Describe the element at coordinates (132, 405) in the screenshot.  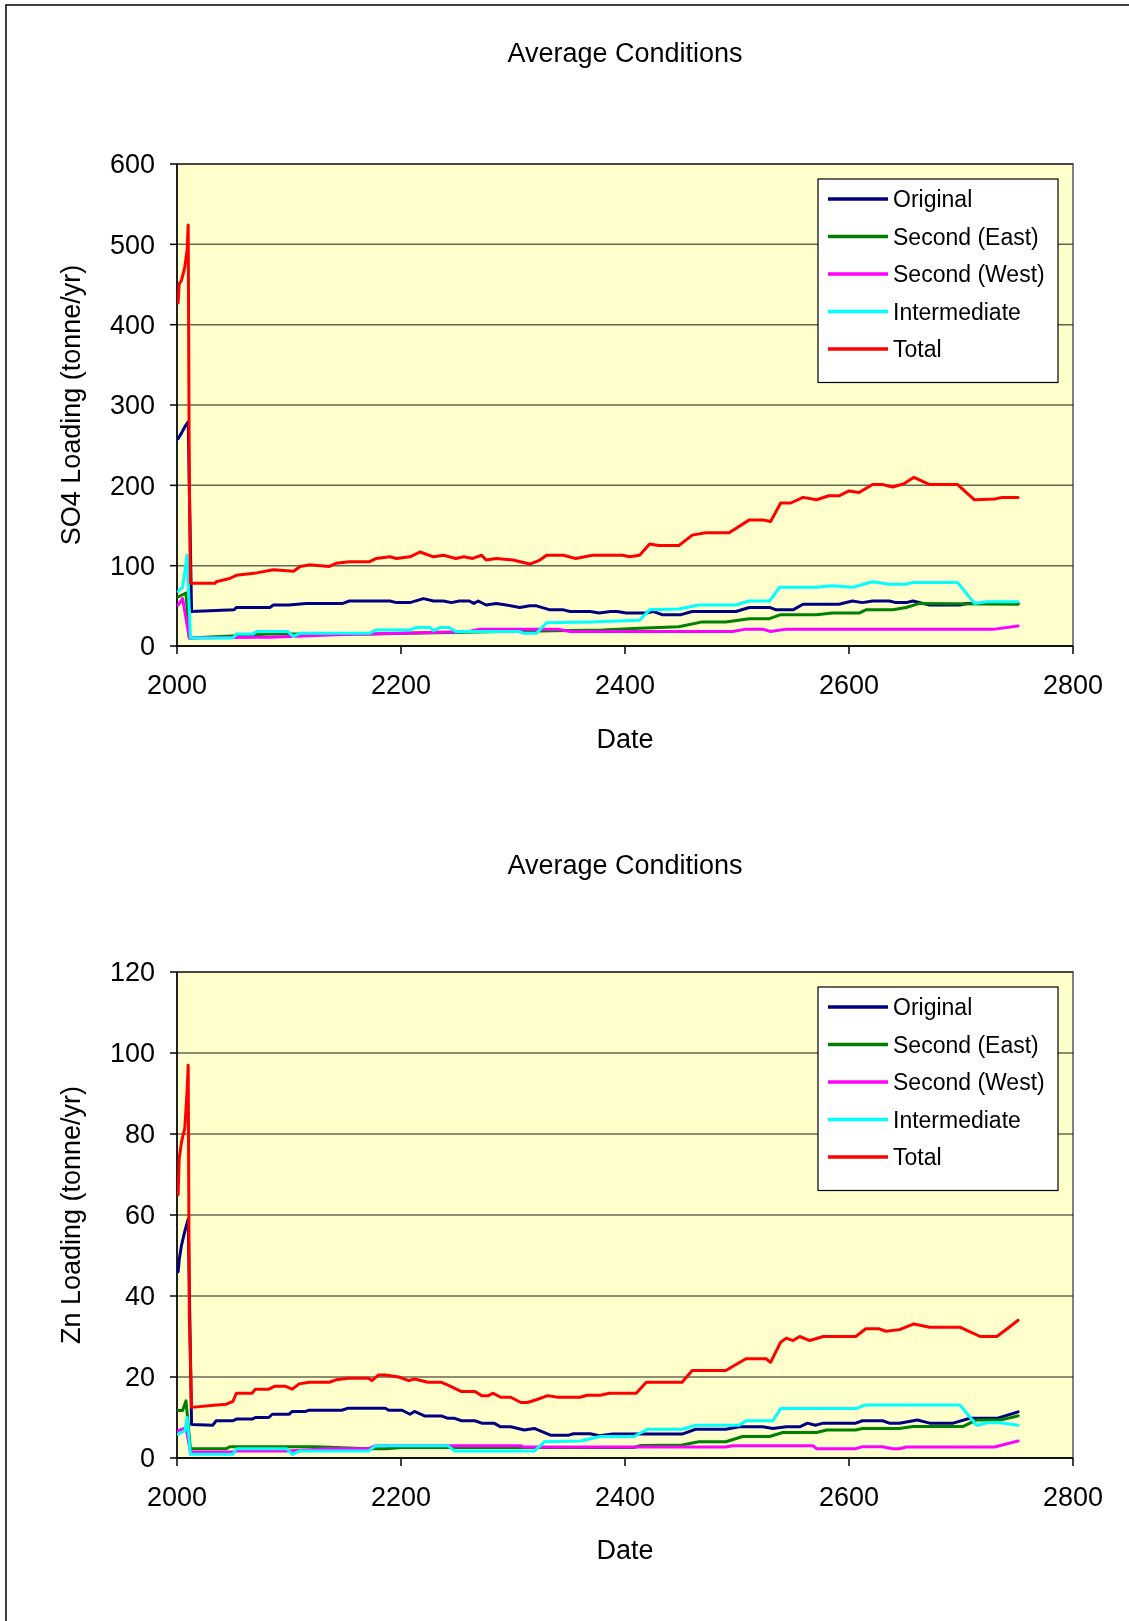
I see `y-tick-label: 300` at that location.